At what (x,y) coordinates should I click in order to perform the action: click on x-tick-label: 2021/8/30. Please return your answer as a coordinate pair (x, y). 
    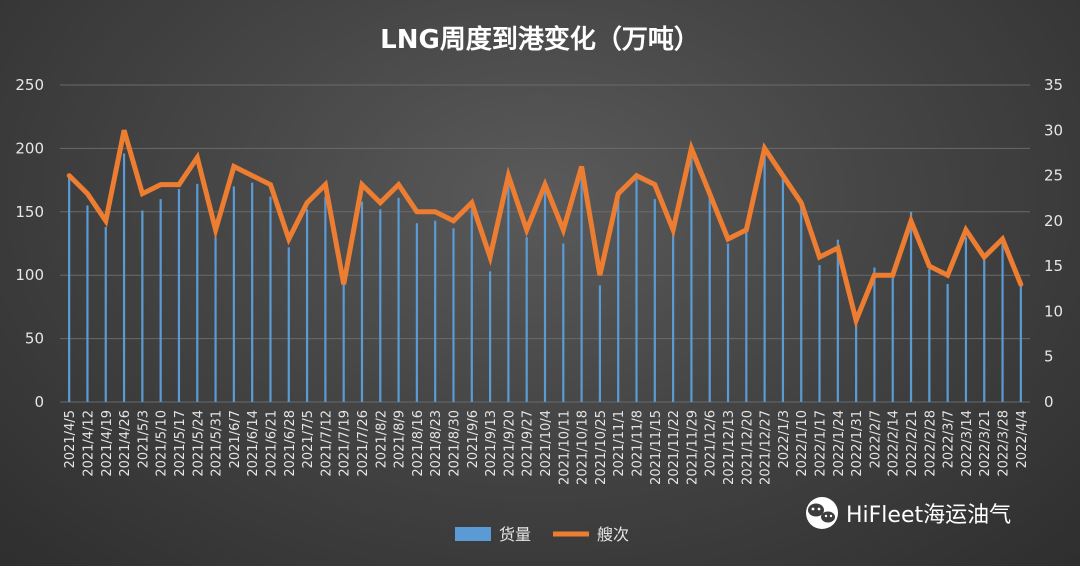
    Looking at the image, I should click on (454, 443).